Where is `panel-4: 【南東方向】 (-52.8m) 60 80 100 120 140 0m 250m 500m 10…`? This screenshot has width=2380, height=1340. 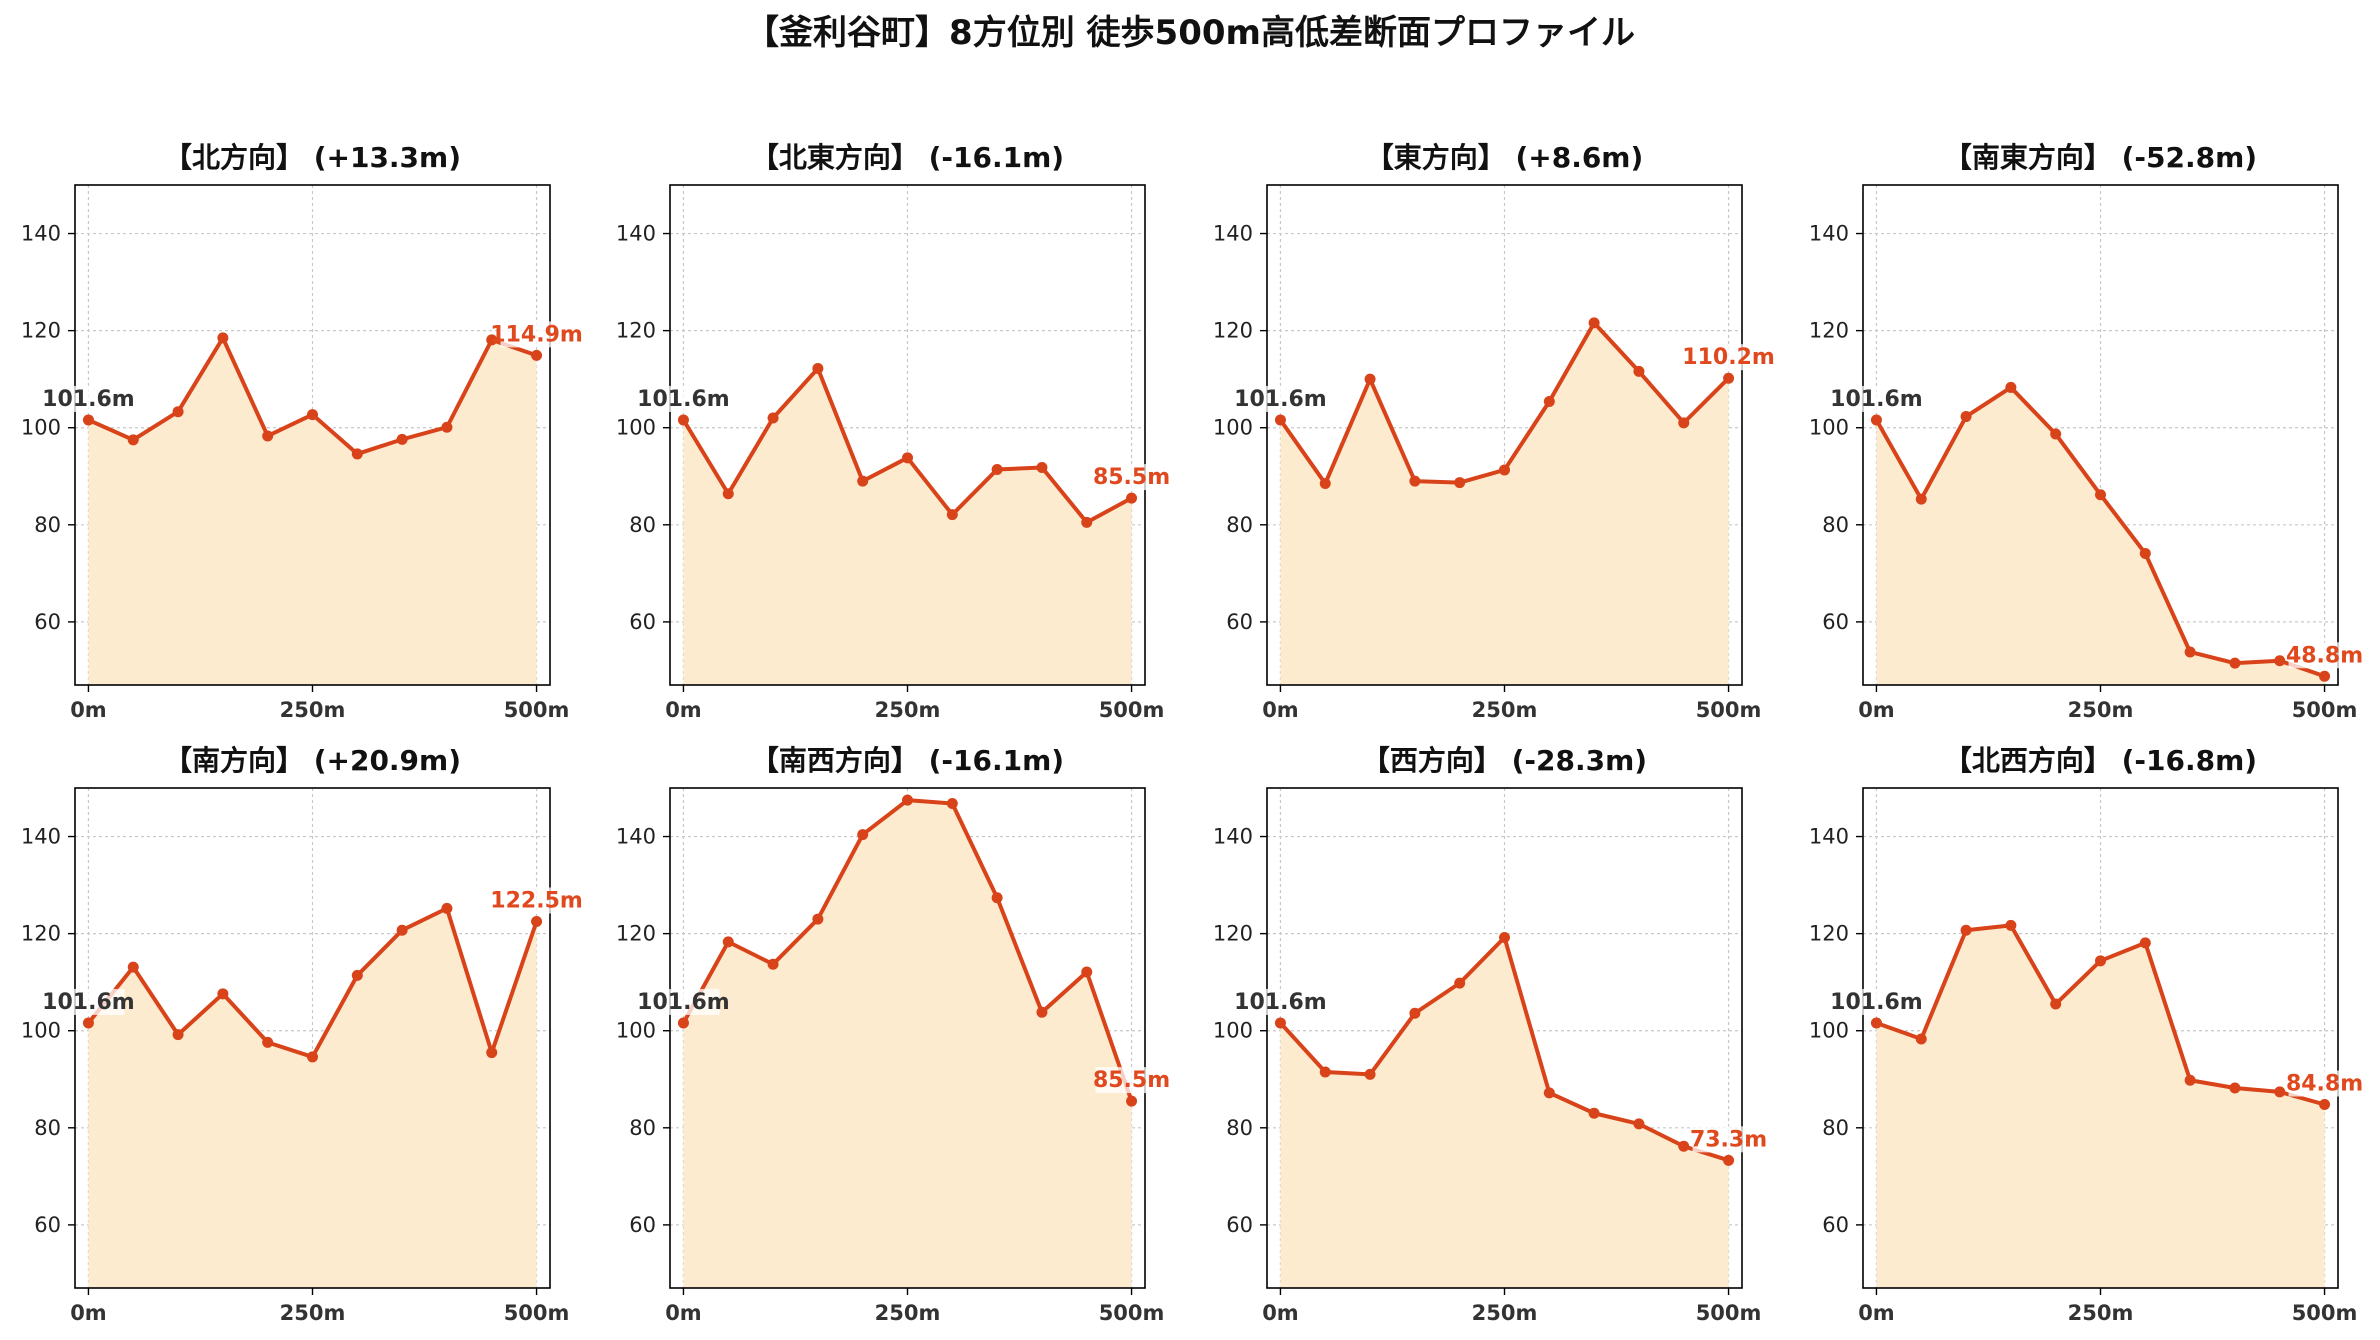
panel-4: 【南東方向】 (-52.8m) 60 80 100 120 140 0m 250m 500m 10… is located at coordinates (2086, 431).